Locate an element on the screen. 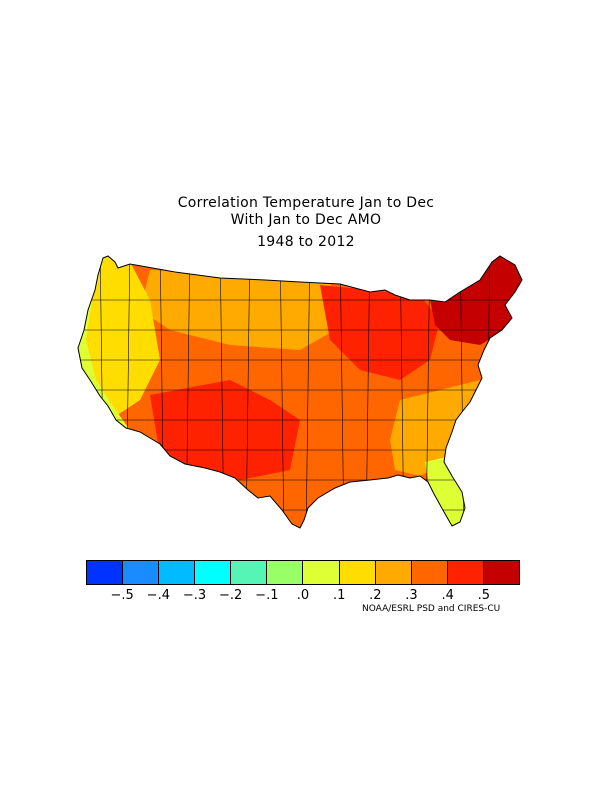 The width and height of the screenshot is (612, 792). legend-tick-label: .2 is located at coordinates (375, 595).